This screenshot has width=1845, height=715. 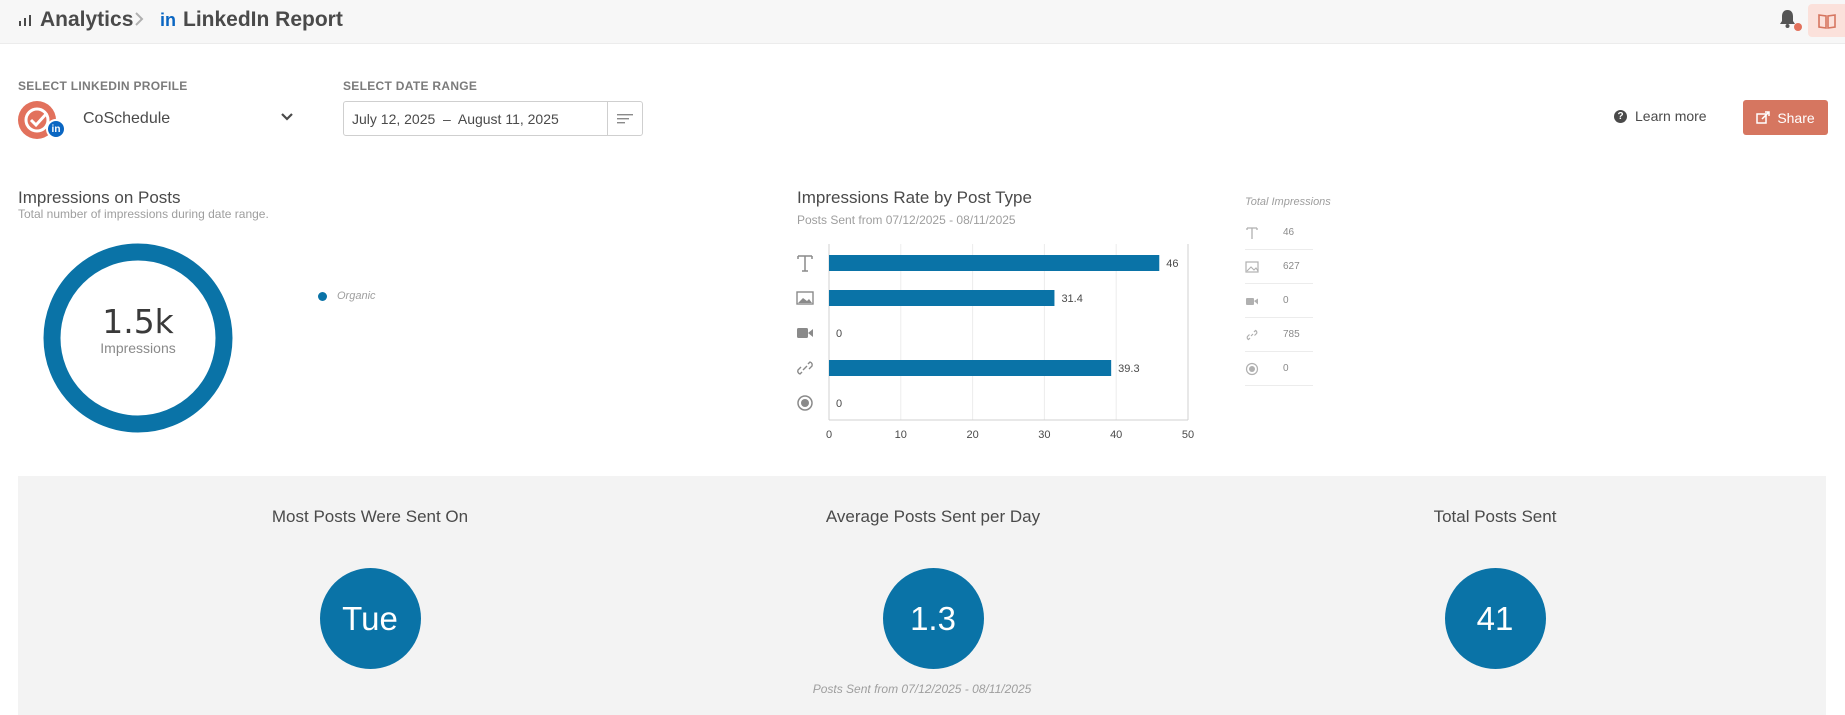 I want to click on chevron-right-icon, so click(x=139, y=19).